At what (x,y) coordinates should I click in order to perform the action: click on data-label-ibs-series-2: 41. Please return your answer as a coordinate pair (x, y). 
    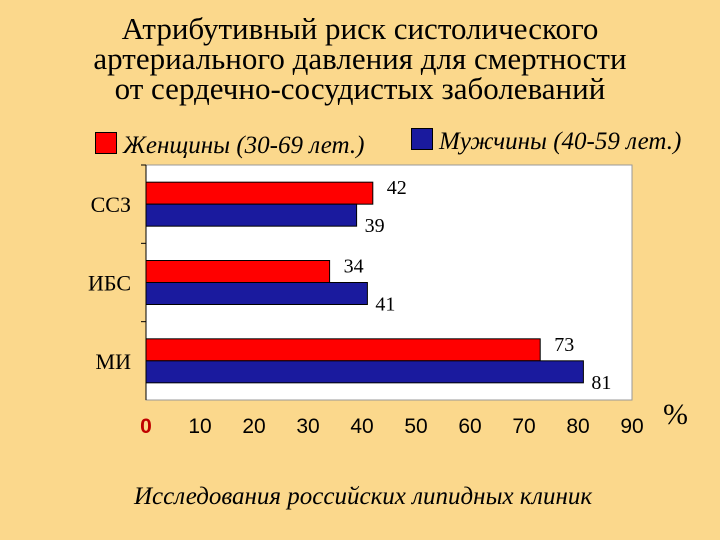
    Looking at the image, I should click on (385, 305).